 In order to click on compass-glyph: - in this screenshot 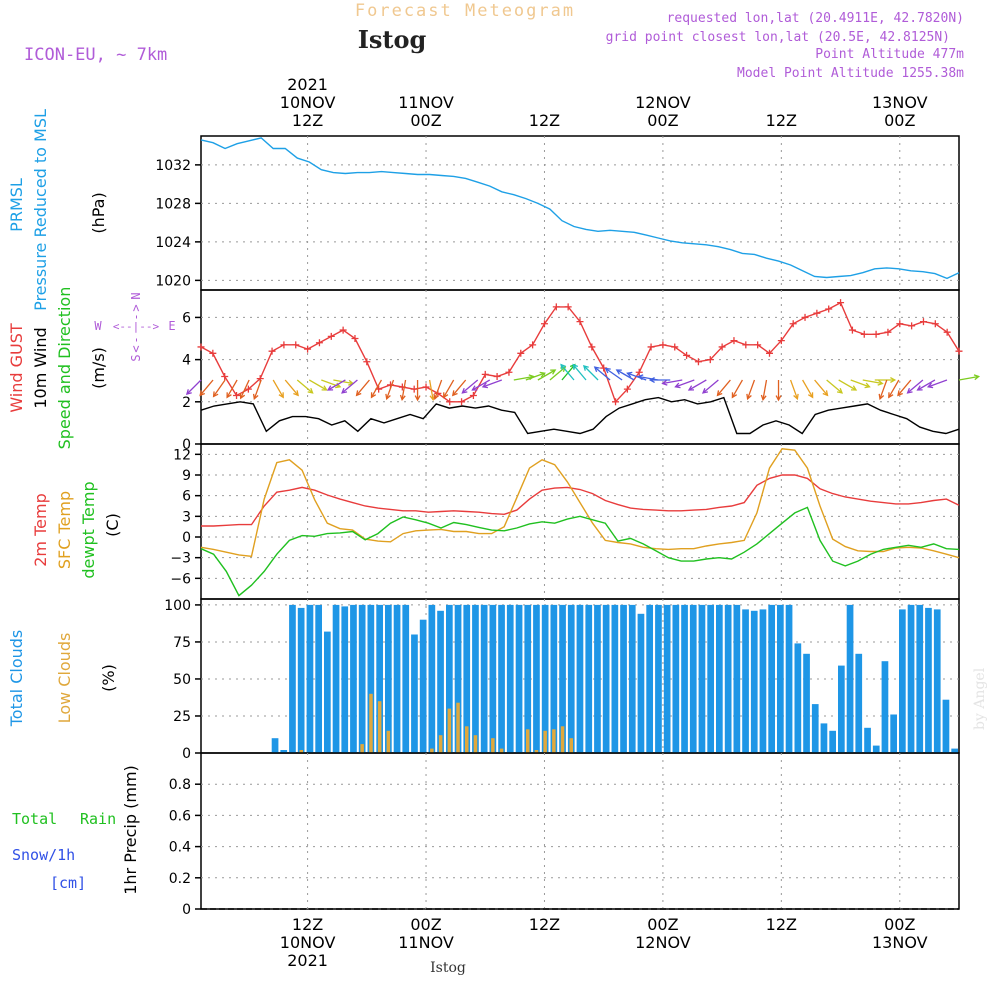, I will do `click(136, 316)`.